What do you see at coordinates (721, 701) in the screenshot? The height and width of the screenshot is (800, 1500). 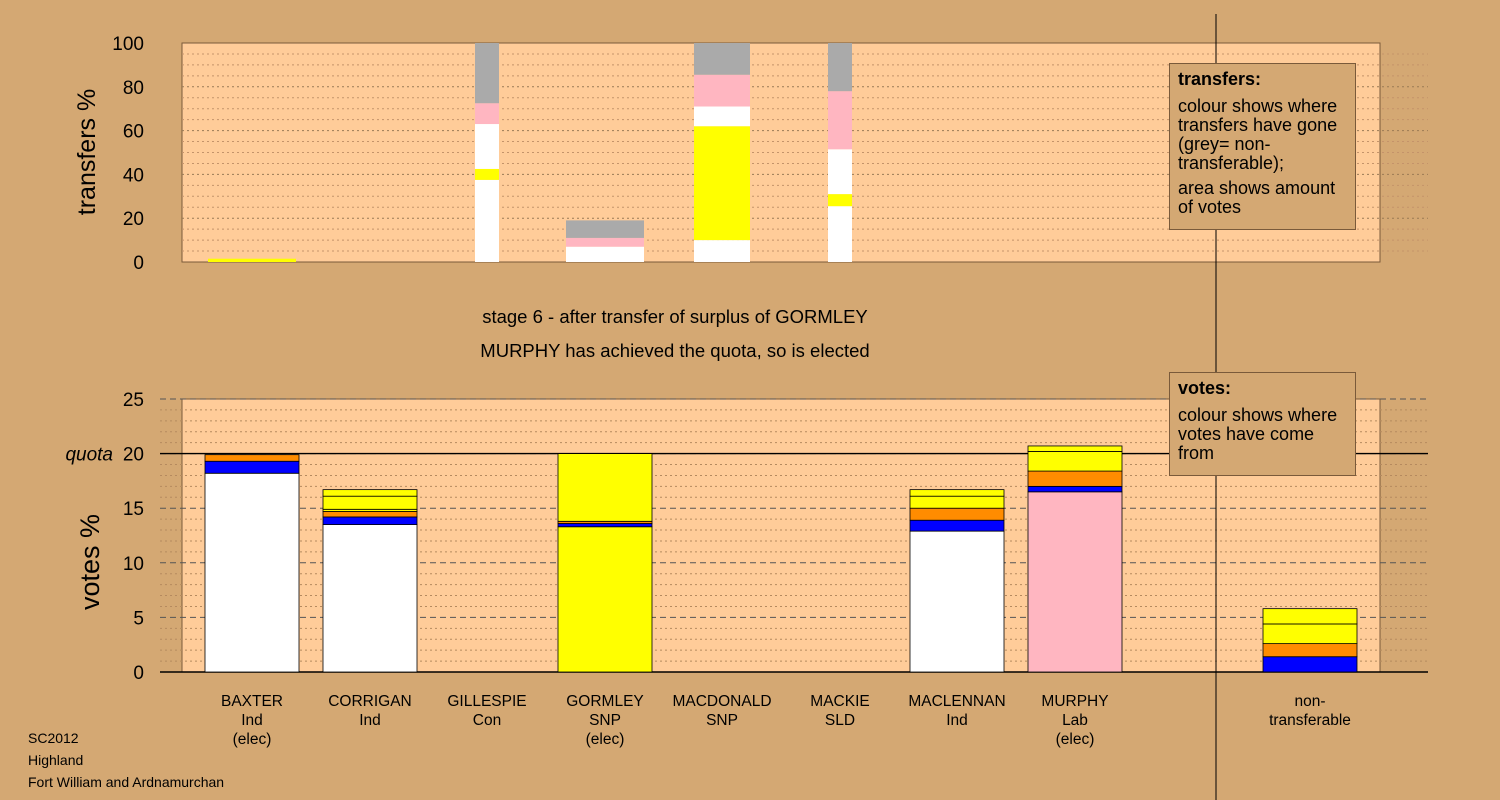 I see `candidate-label: MACDONALD` at bounding box center [721, 701].